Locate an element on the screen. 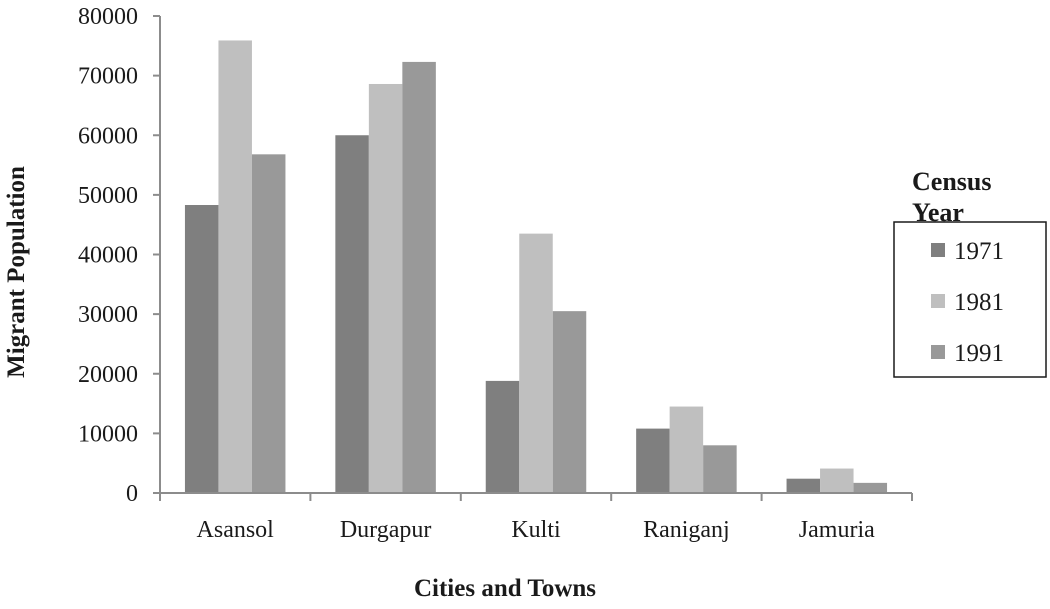 This screenshot has height=609, width=1050. bar-durgapur-1981 is located at coordinates (385, 288).